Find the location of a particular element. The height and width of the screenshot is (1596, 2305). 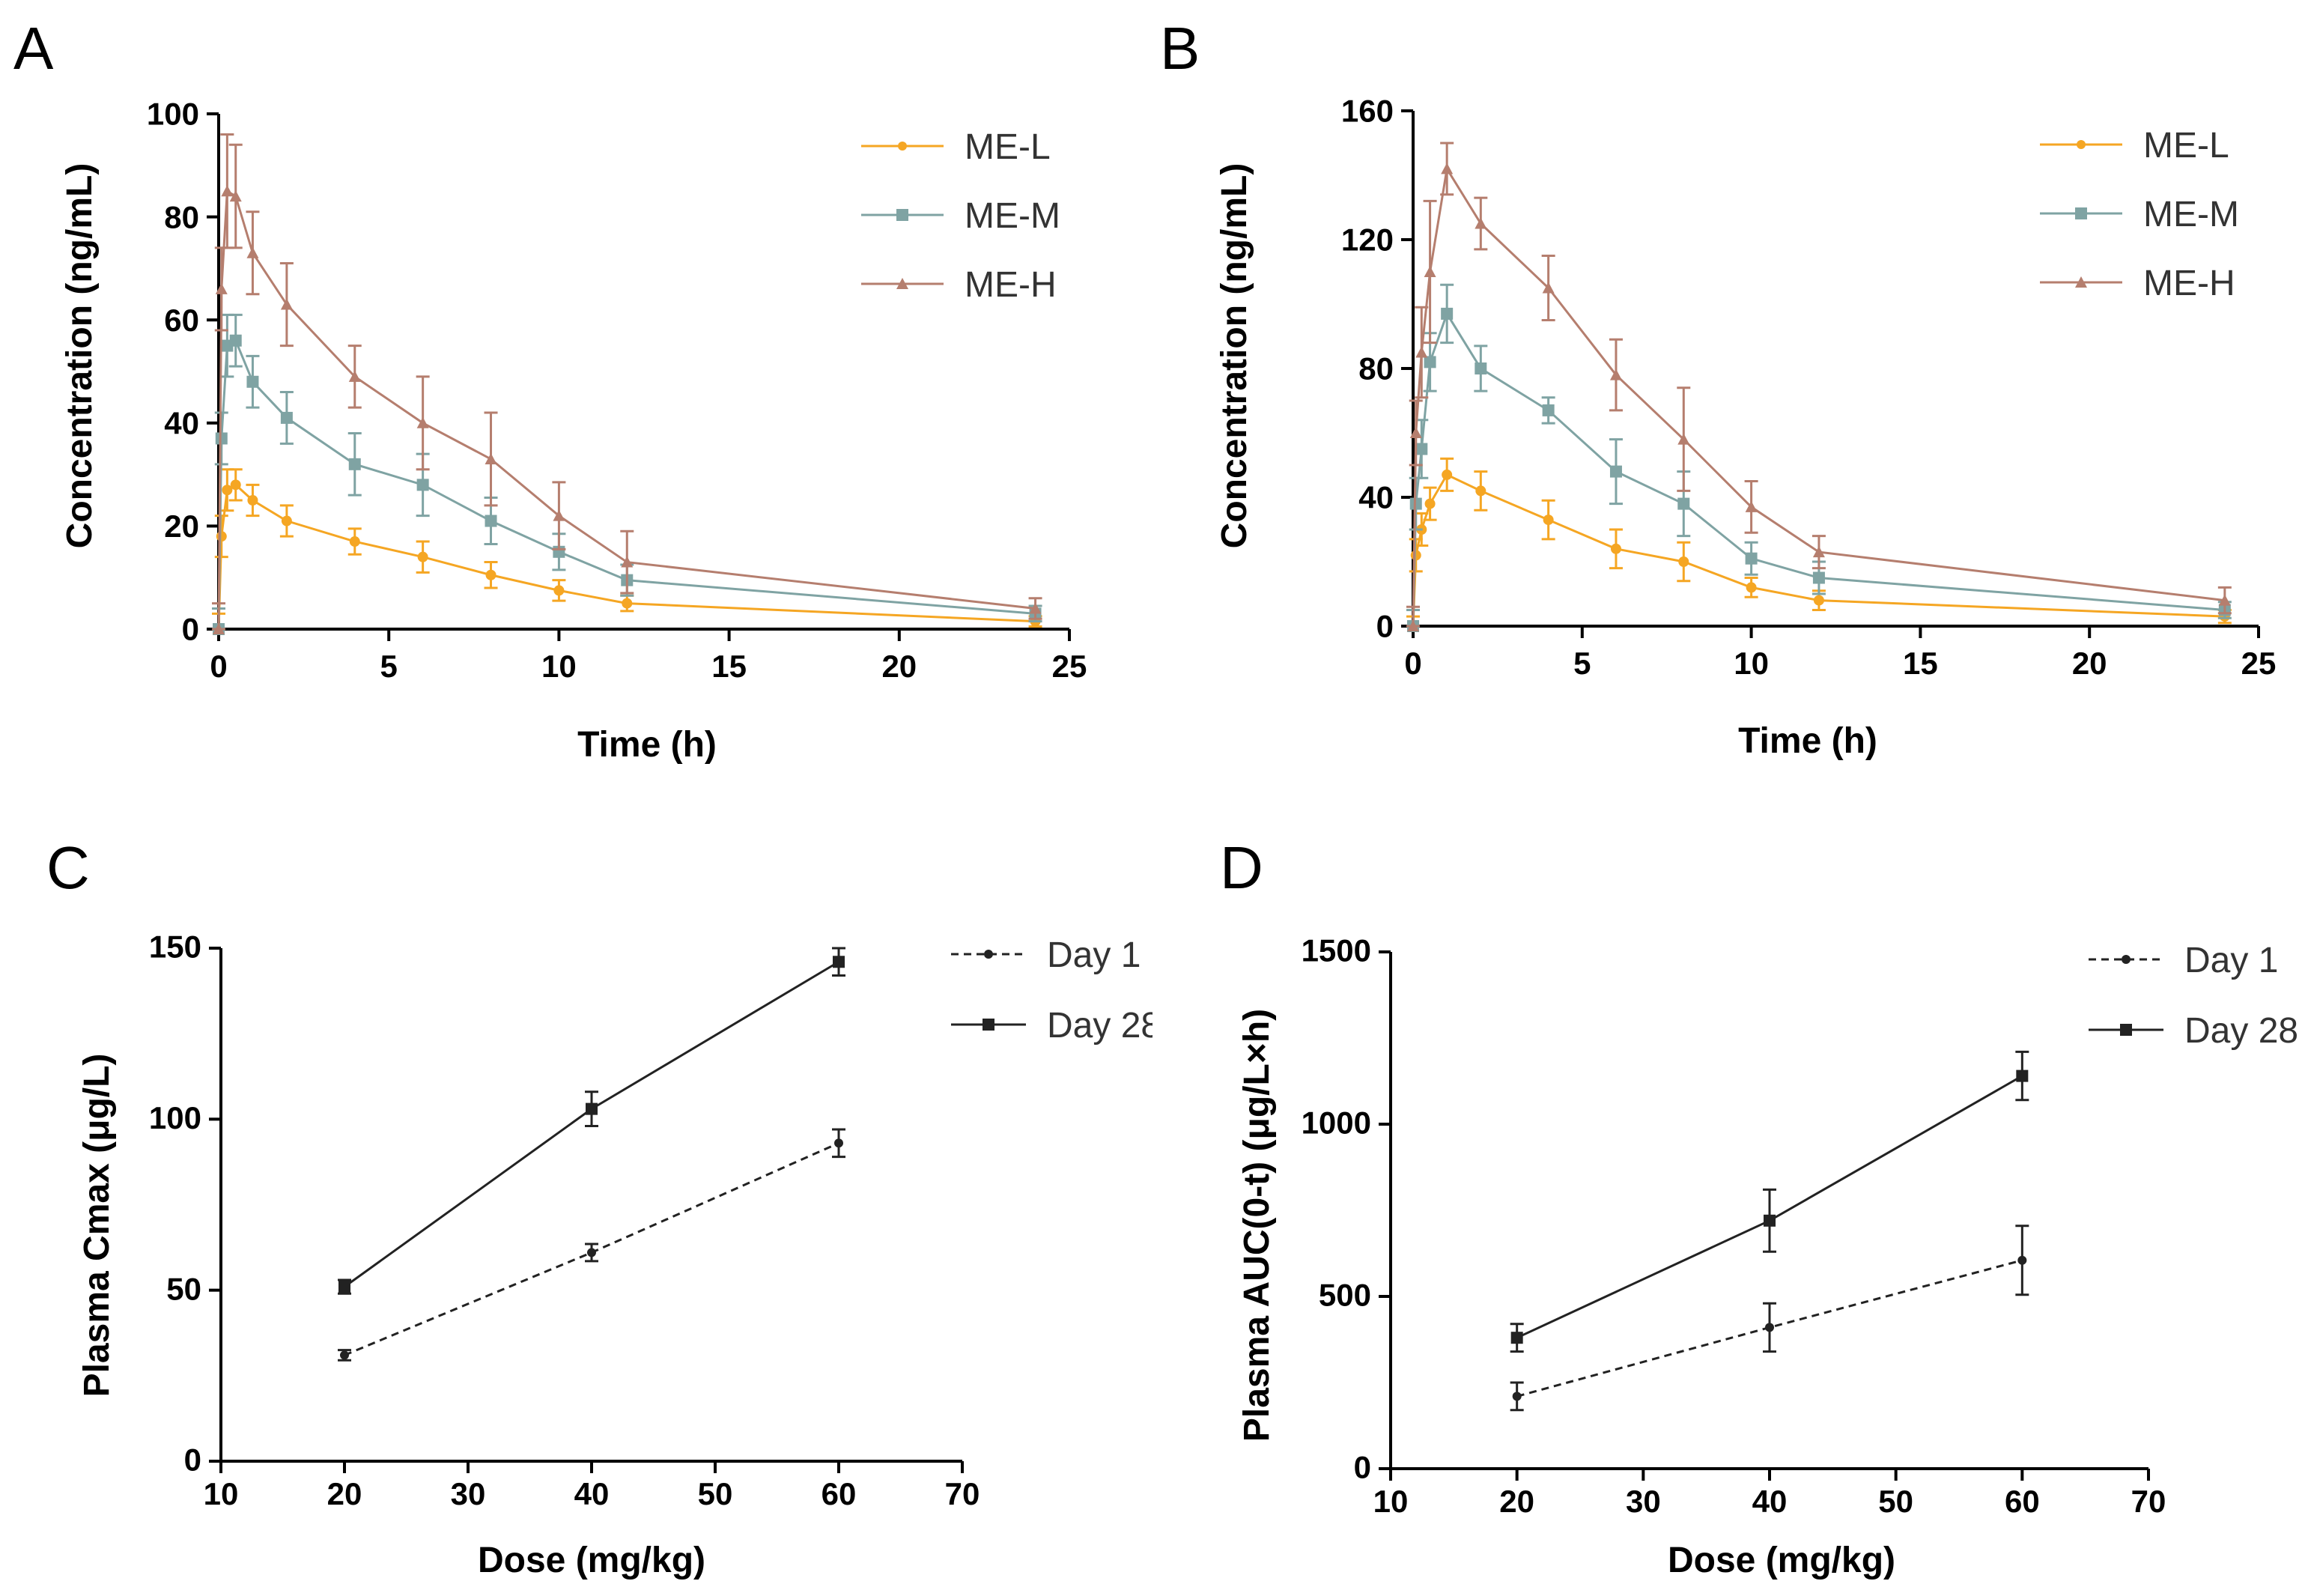

y-tick-label: 1500 is located at coordinates (1336, 951).